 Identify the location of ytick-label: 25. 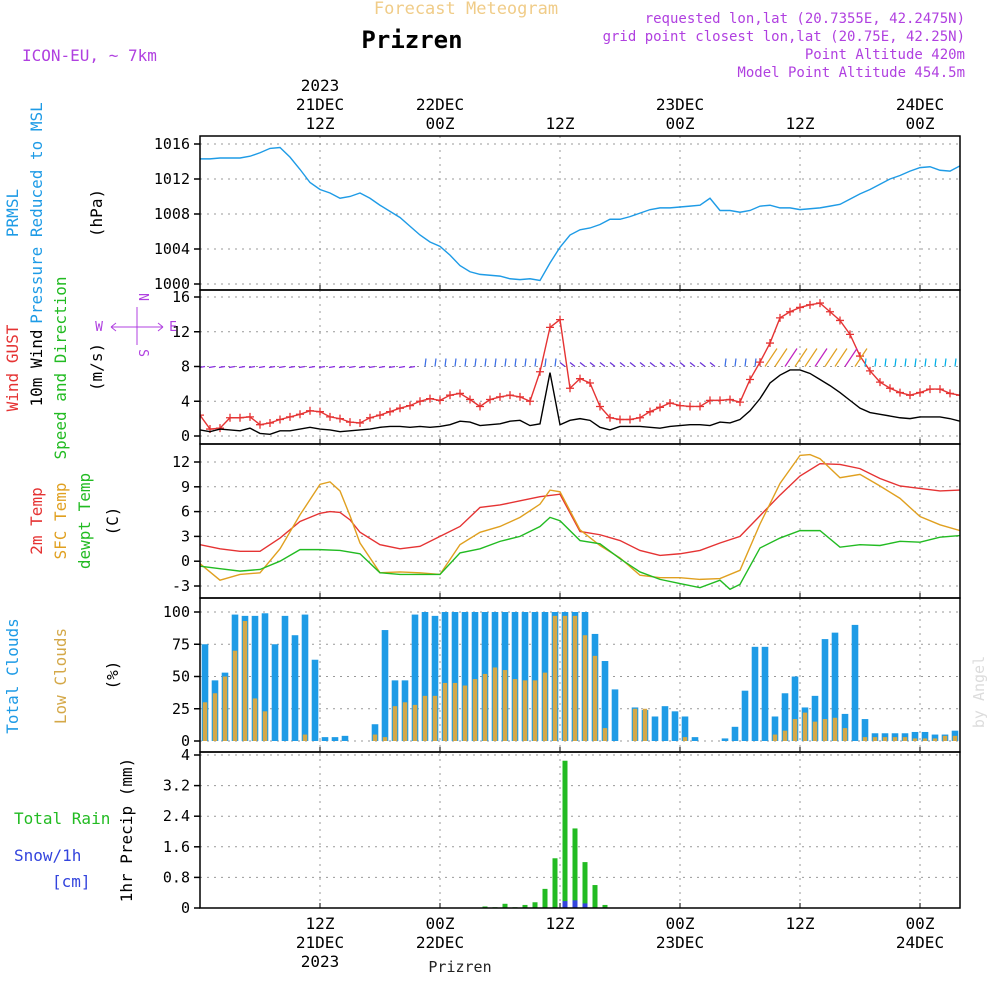
(181, 709).